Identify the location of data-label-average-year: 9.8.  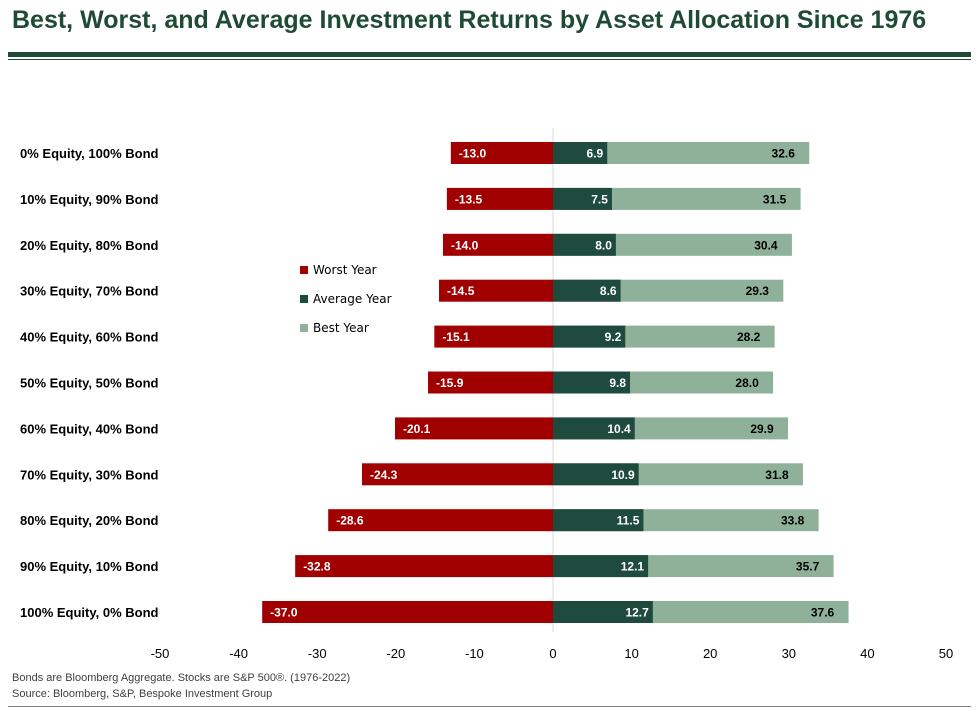
(617, 383).